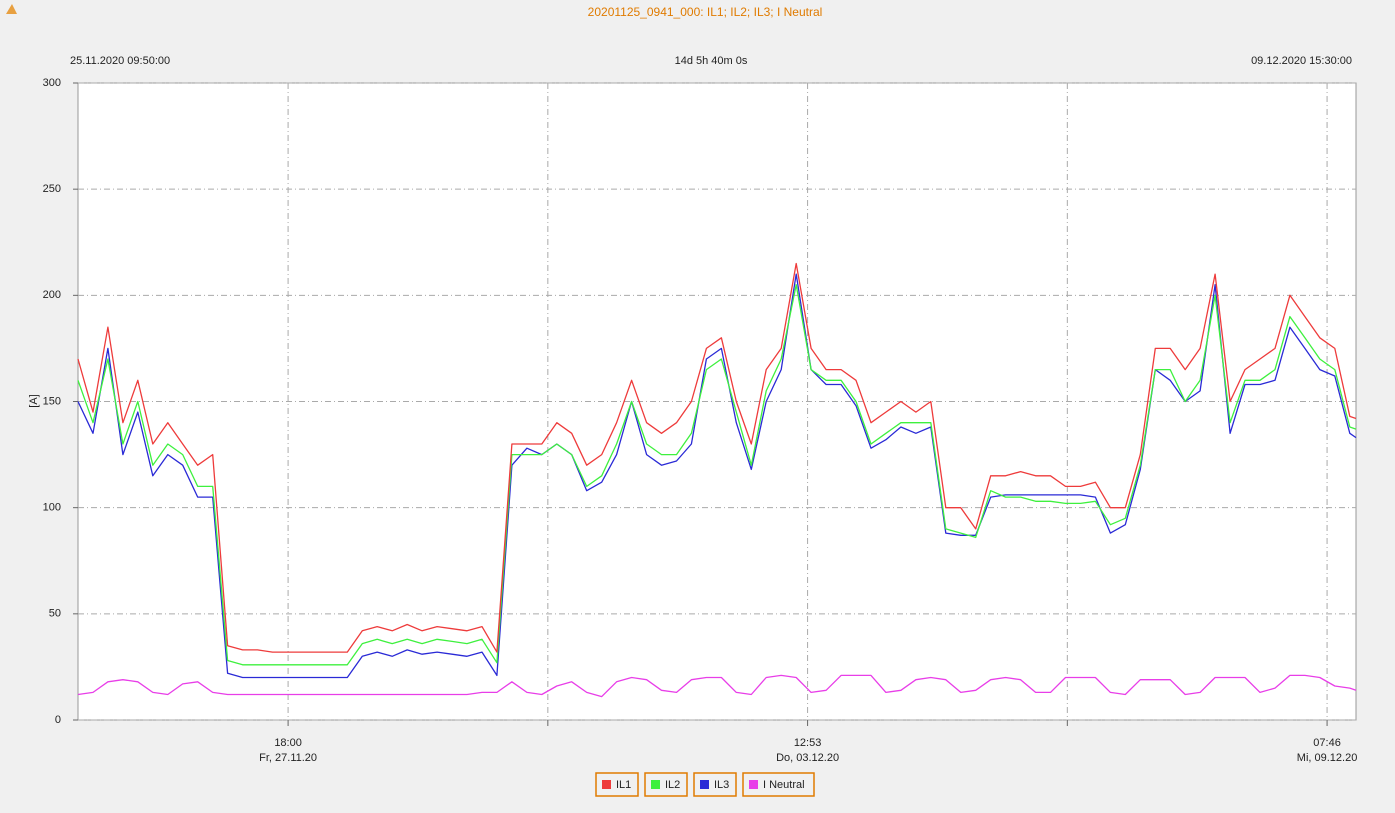 The width and height of the screenshot is (1395, 813). What do you see at coordinates (120, 61) in the screenshot?
I see `start-label: 25.11.2020 09:50:00` at bounding box center [120, 61].